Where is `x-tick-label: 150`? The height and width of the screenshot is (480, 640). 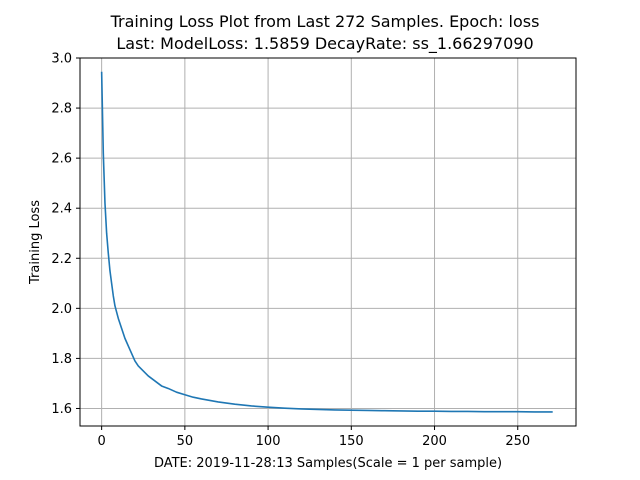 x-tick-label: 150 is located at coordinates (351, 441).